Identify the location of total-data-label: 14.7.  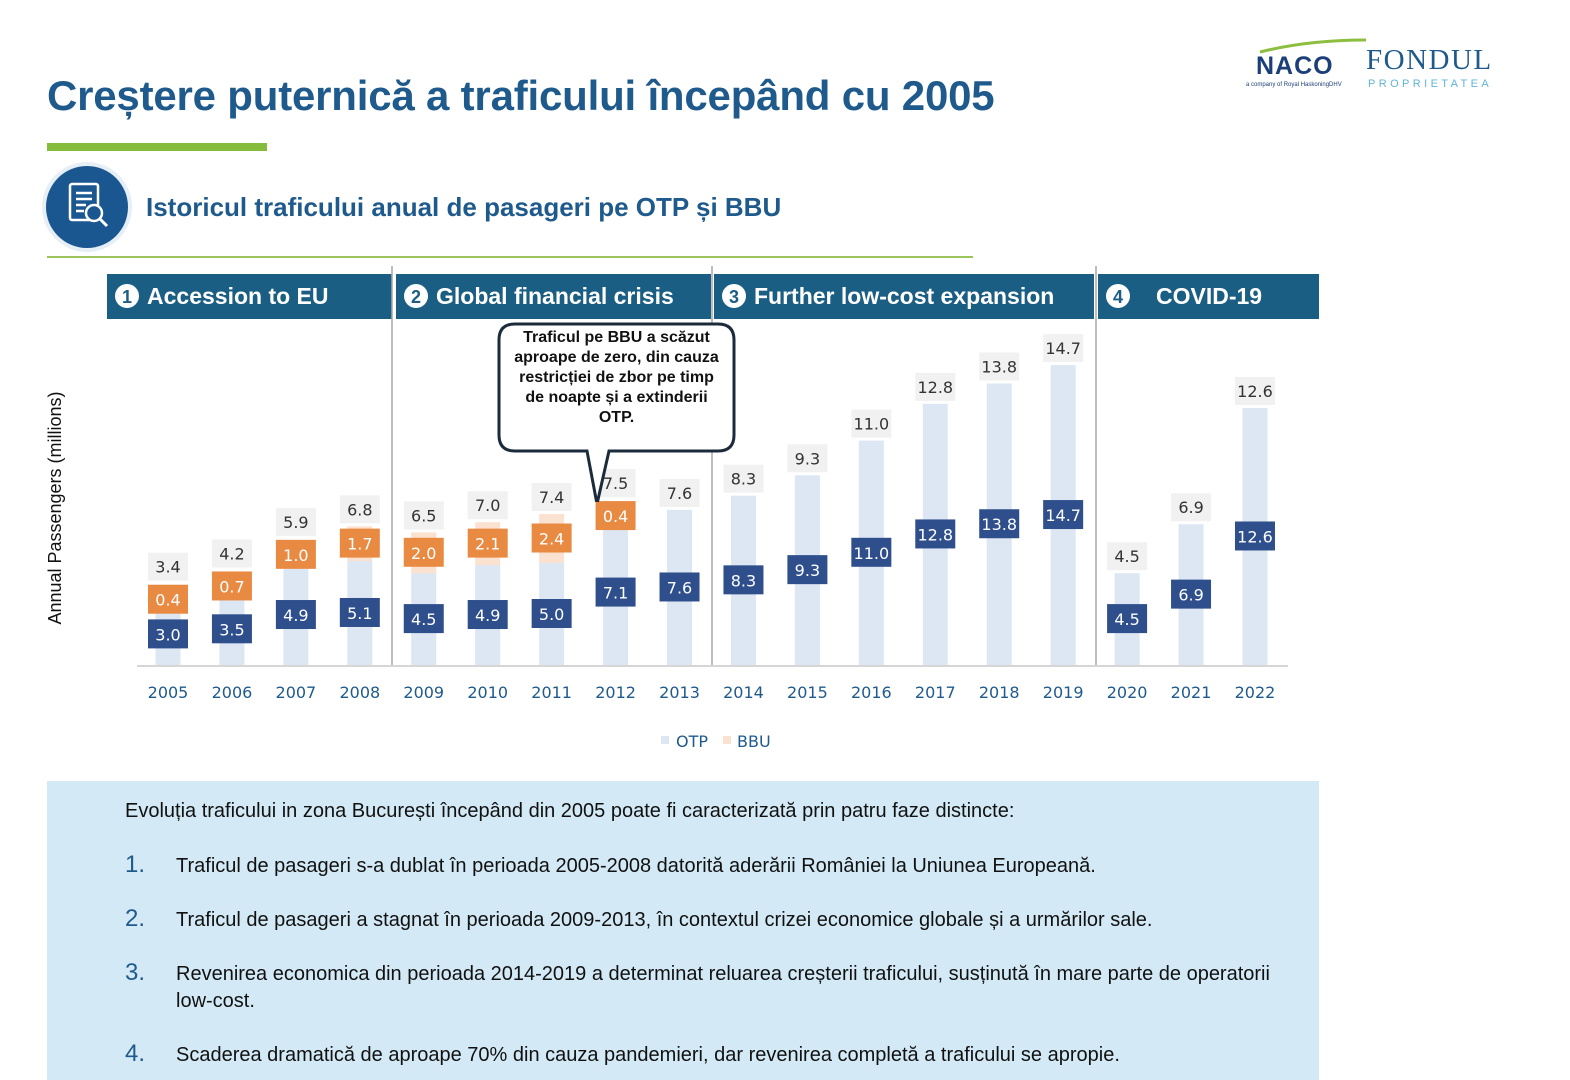
(1063, 348).